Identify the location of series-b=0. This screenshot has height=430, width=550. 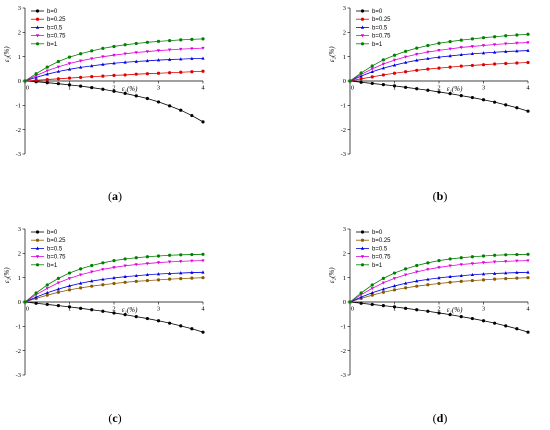
(114, 317).